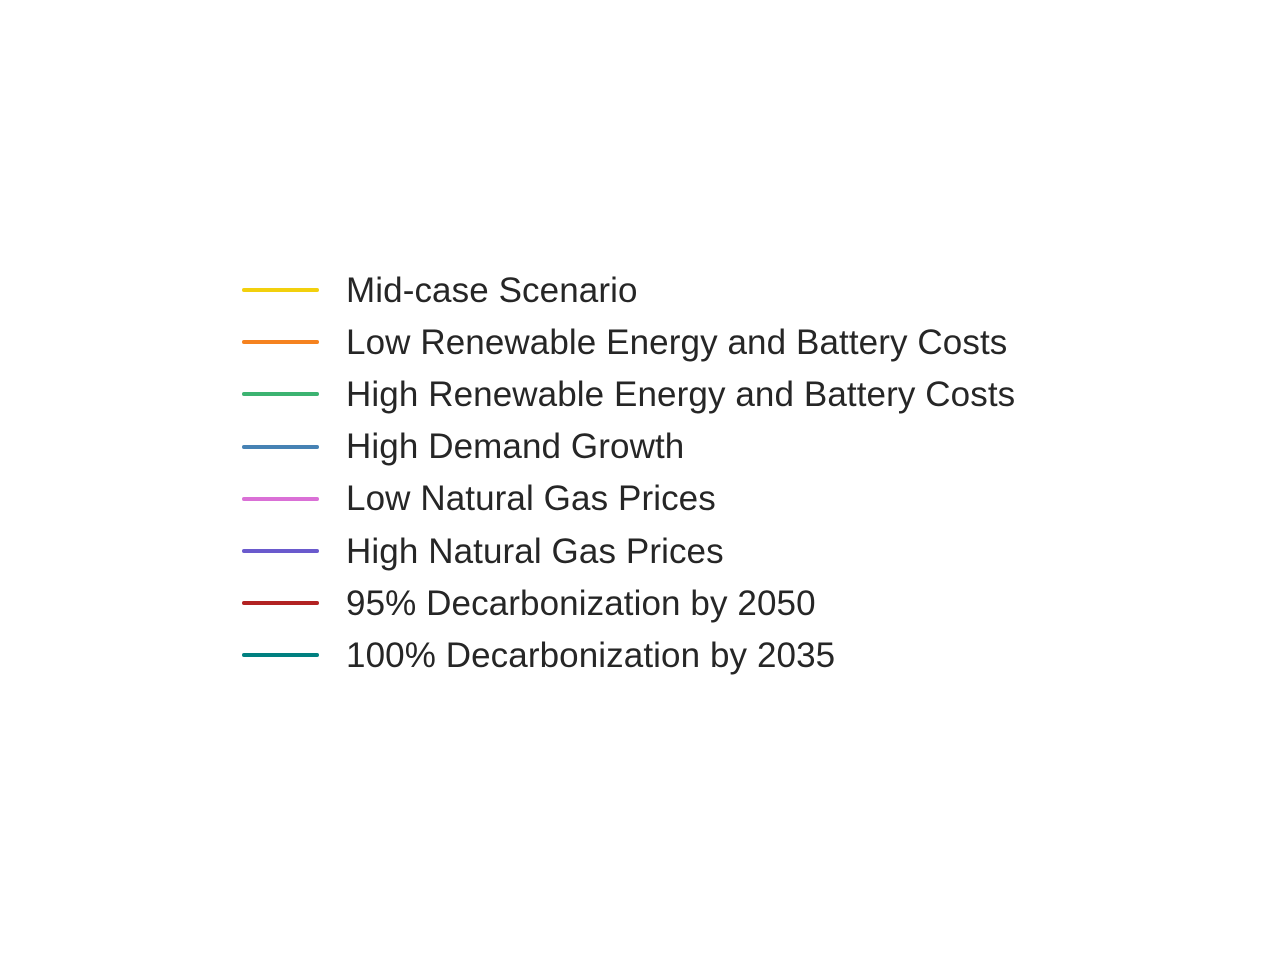 The height and width of the screenshot is (953, 1280). I want to click on legend-item-mid-case: Mid-case Scenario, so click(628, 290).